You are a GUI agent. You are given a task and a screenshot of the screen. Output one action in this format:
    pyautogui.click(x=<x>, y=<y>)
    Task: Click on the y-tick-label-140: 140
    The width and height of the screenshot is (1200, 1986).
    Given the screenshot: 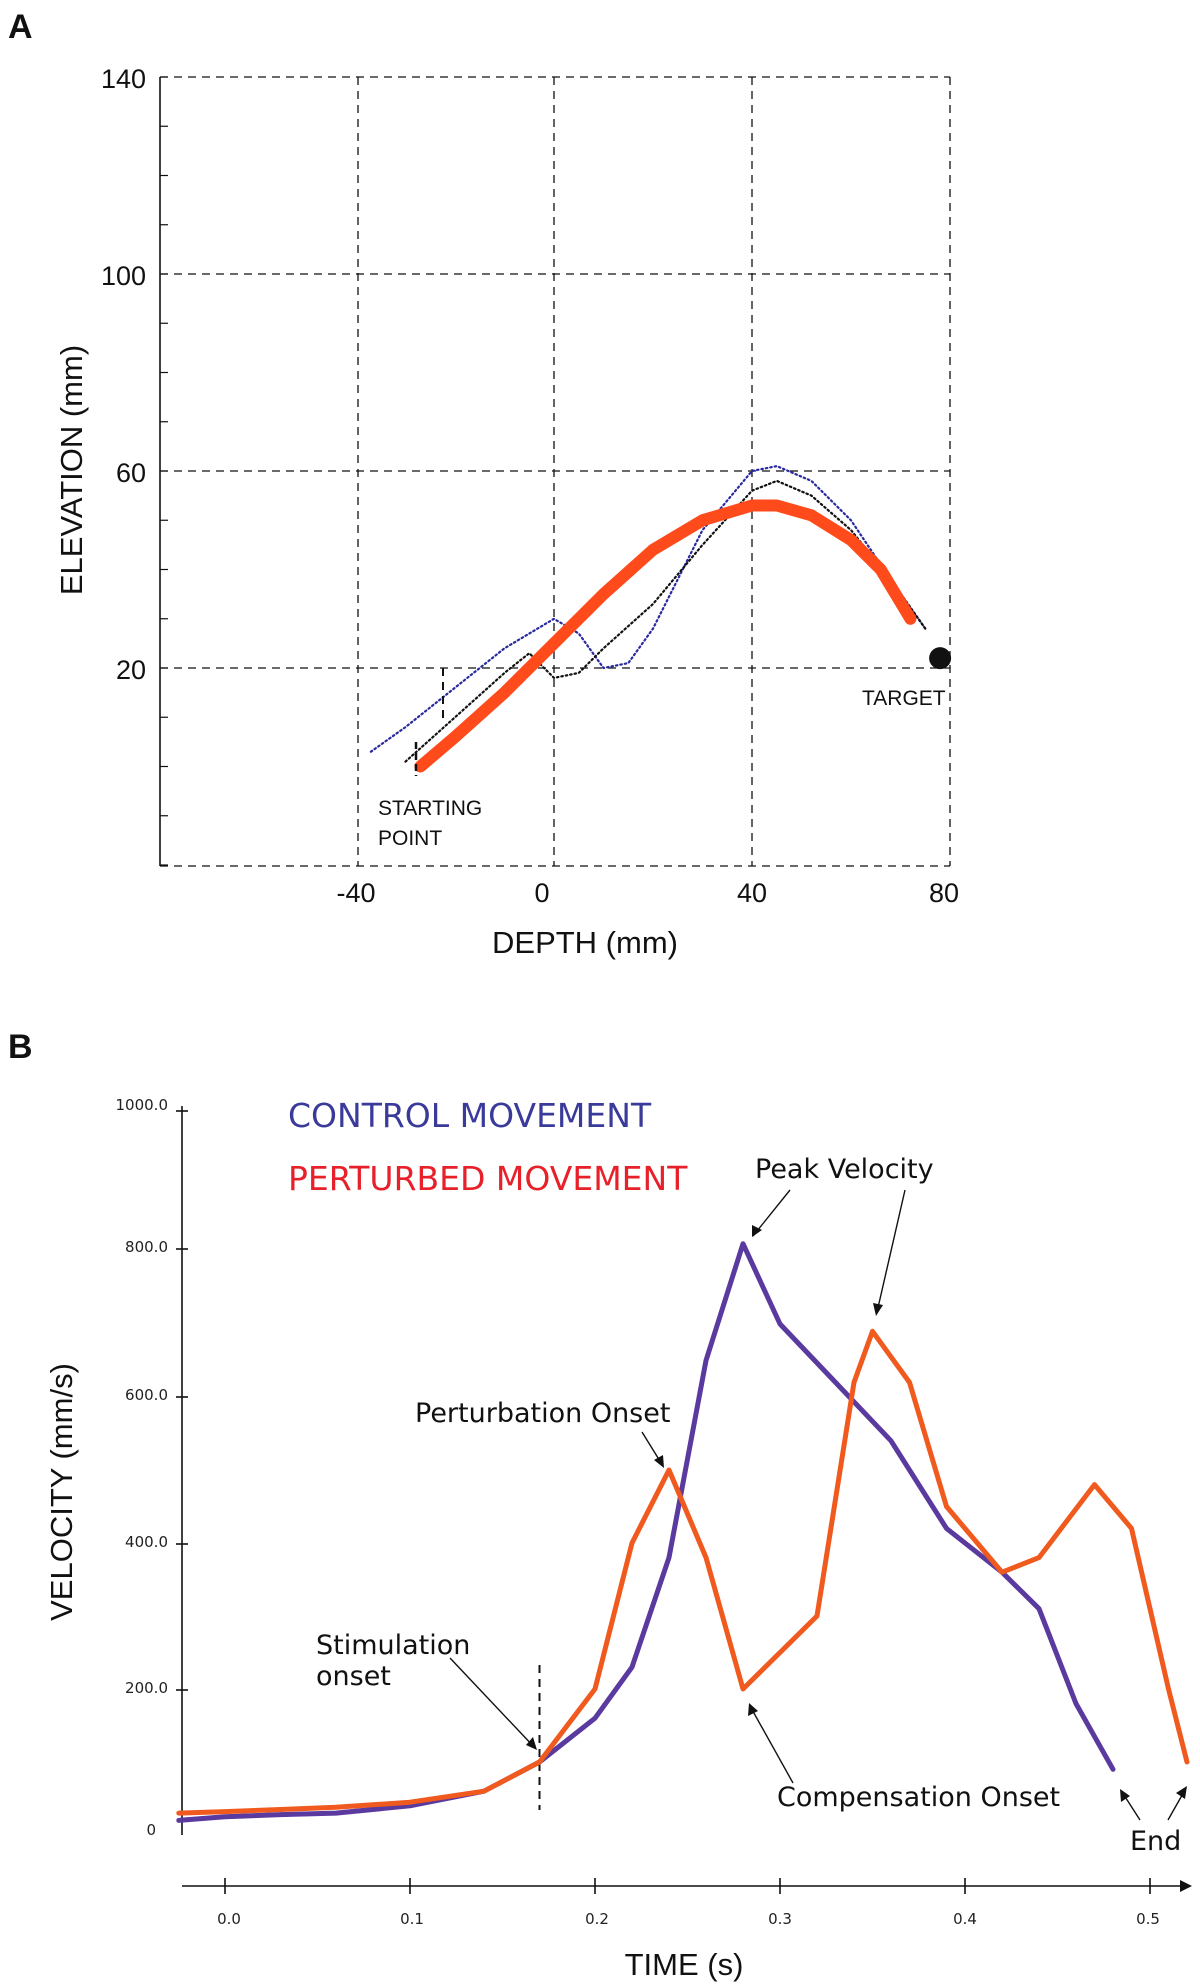 What is the action you would take?
    pyautogui.click(x=123, y=79)
    